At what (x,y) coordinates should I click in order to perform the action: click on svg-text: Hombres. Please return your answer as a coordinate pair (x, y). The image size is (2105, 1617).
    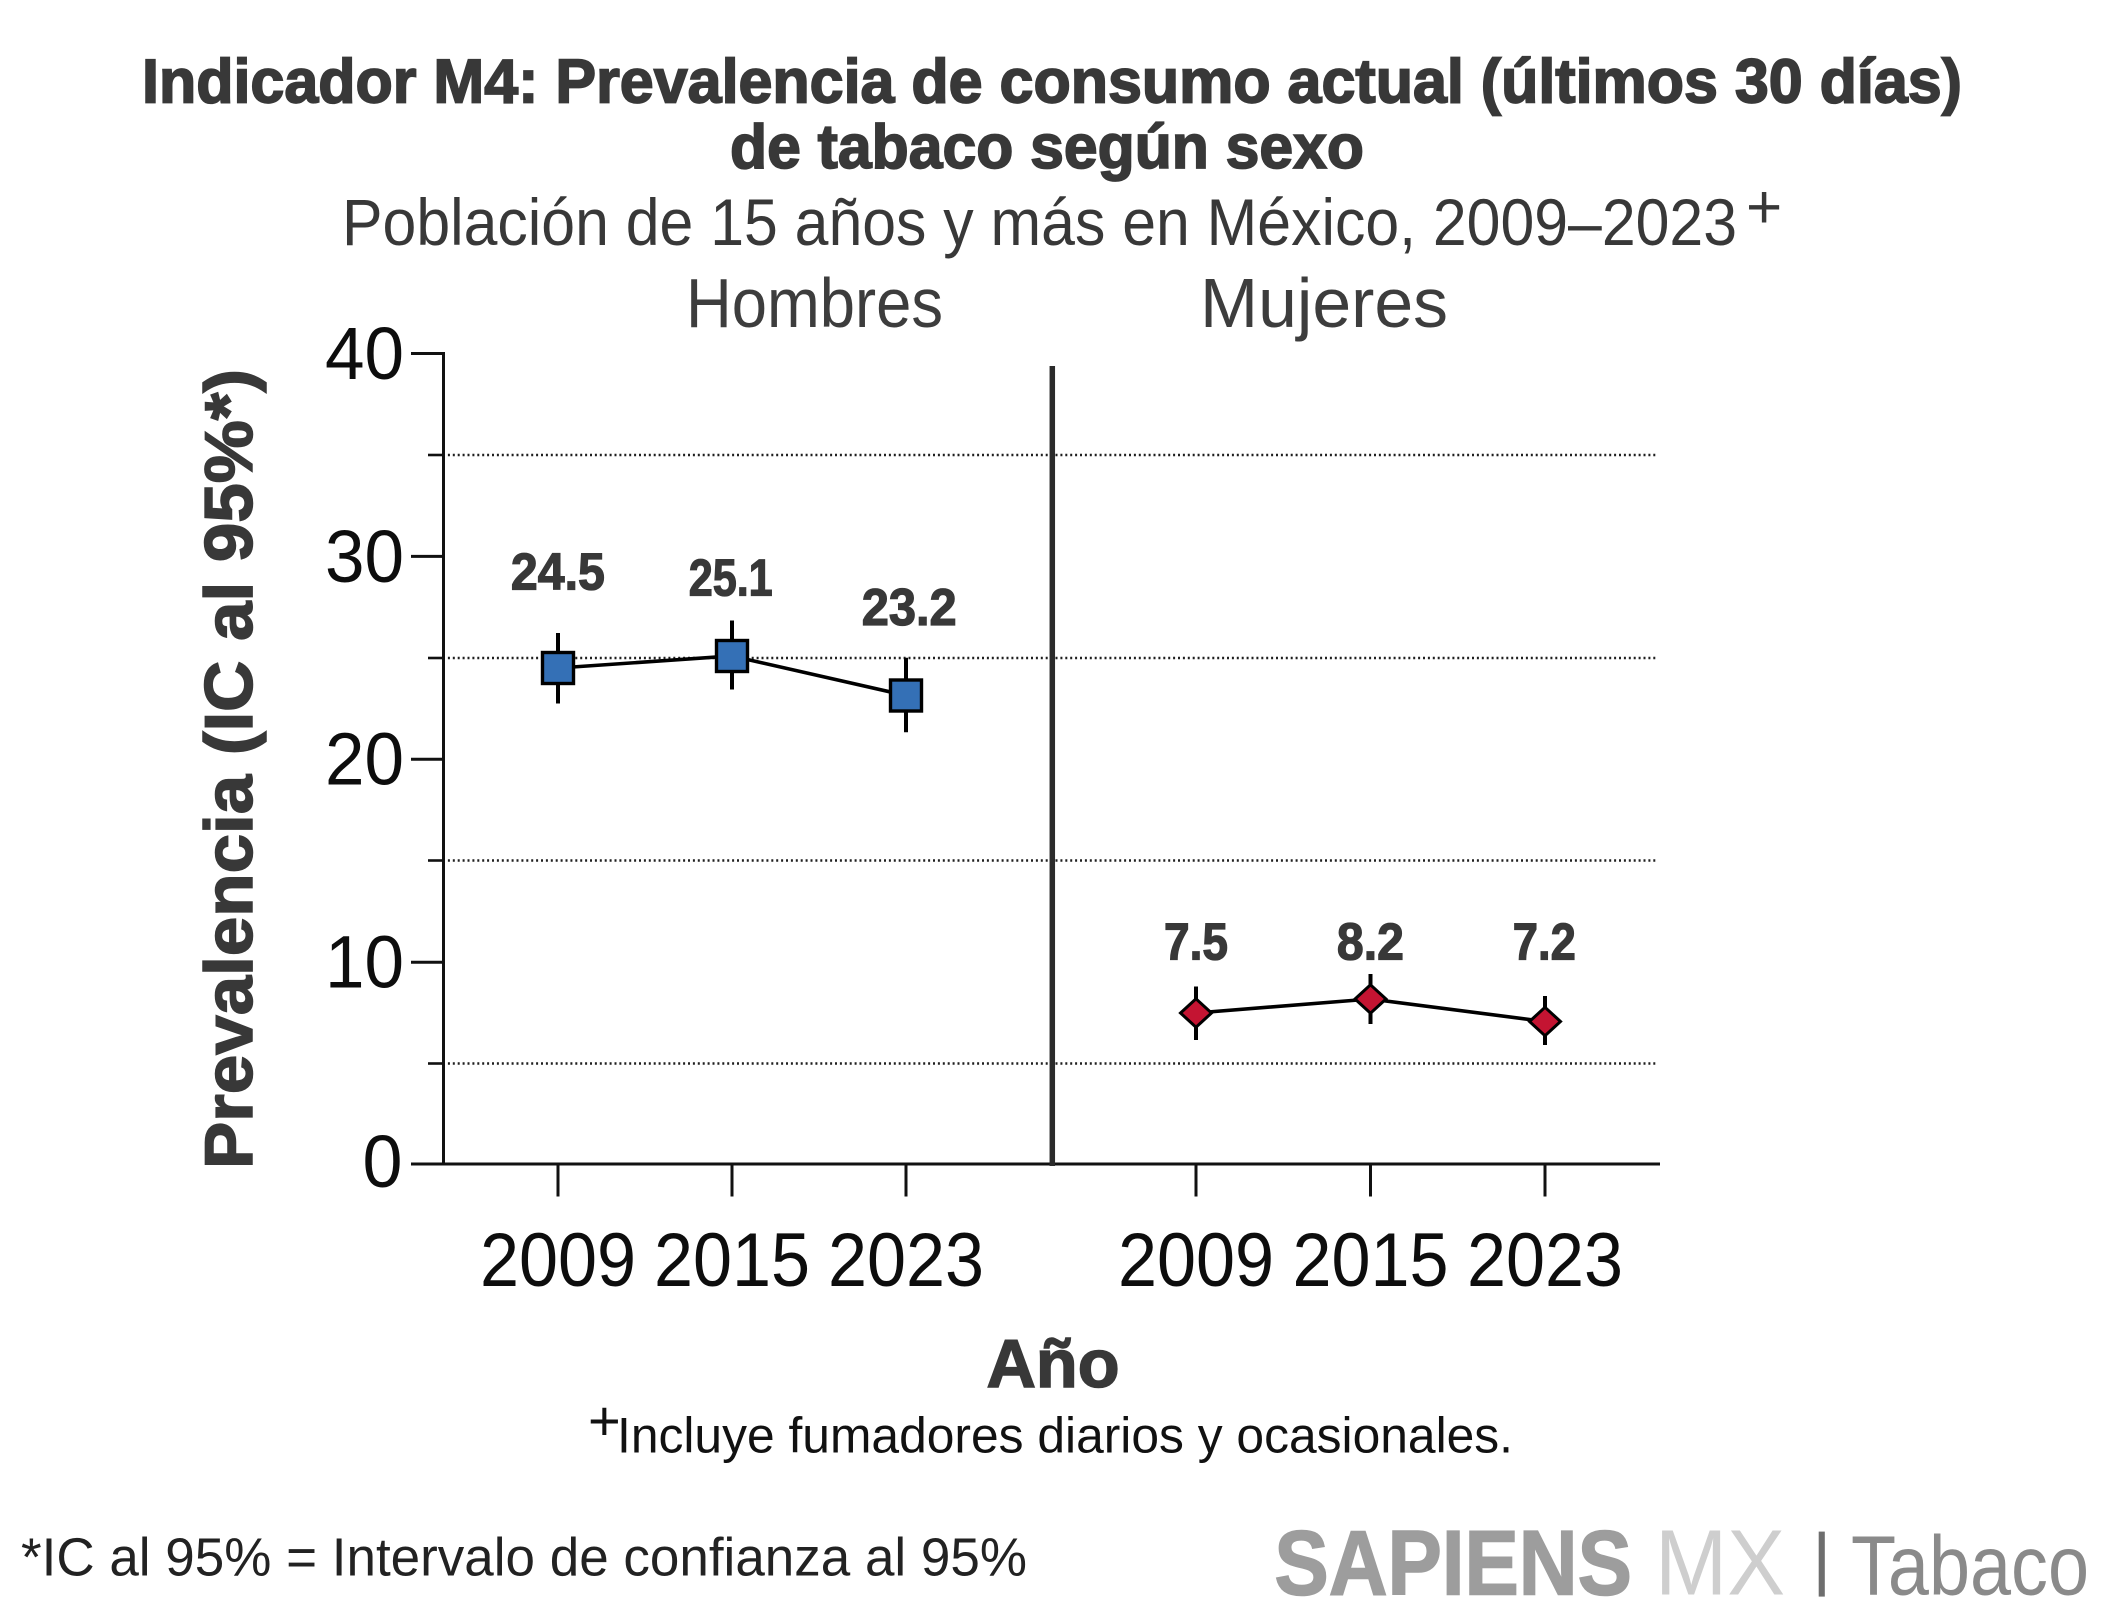
    Looking at the image, I should click on (814, 303).